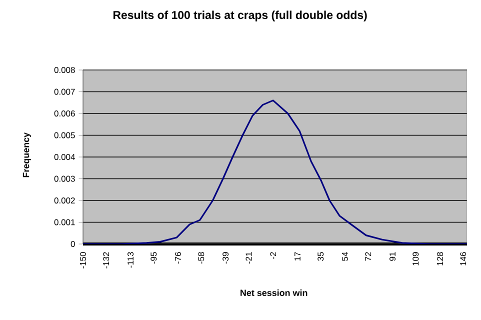 This screenshot has width=481, height=320. What do you see at coordinates (64, 179) in the screenshot?
I see `y-tick-label: 0.003` at bounding box center [64, 179].